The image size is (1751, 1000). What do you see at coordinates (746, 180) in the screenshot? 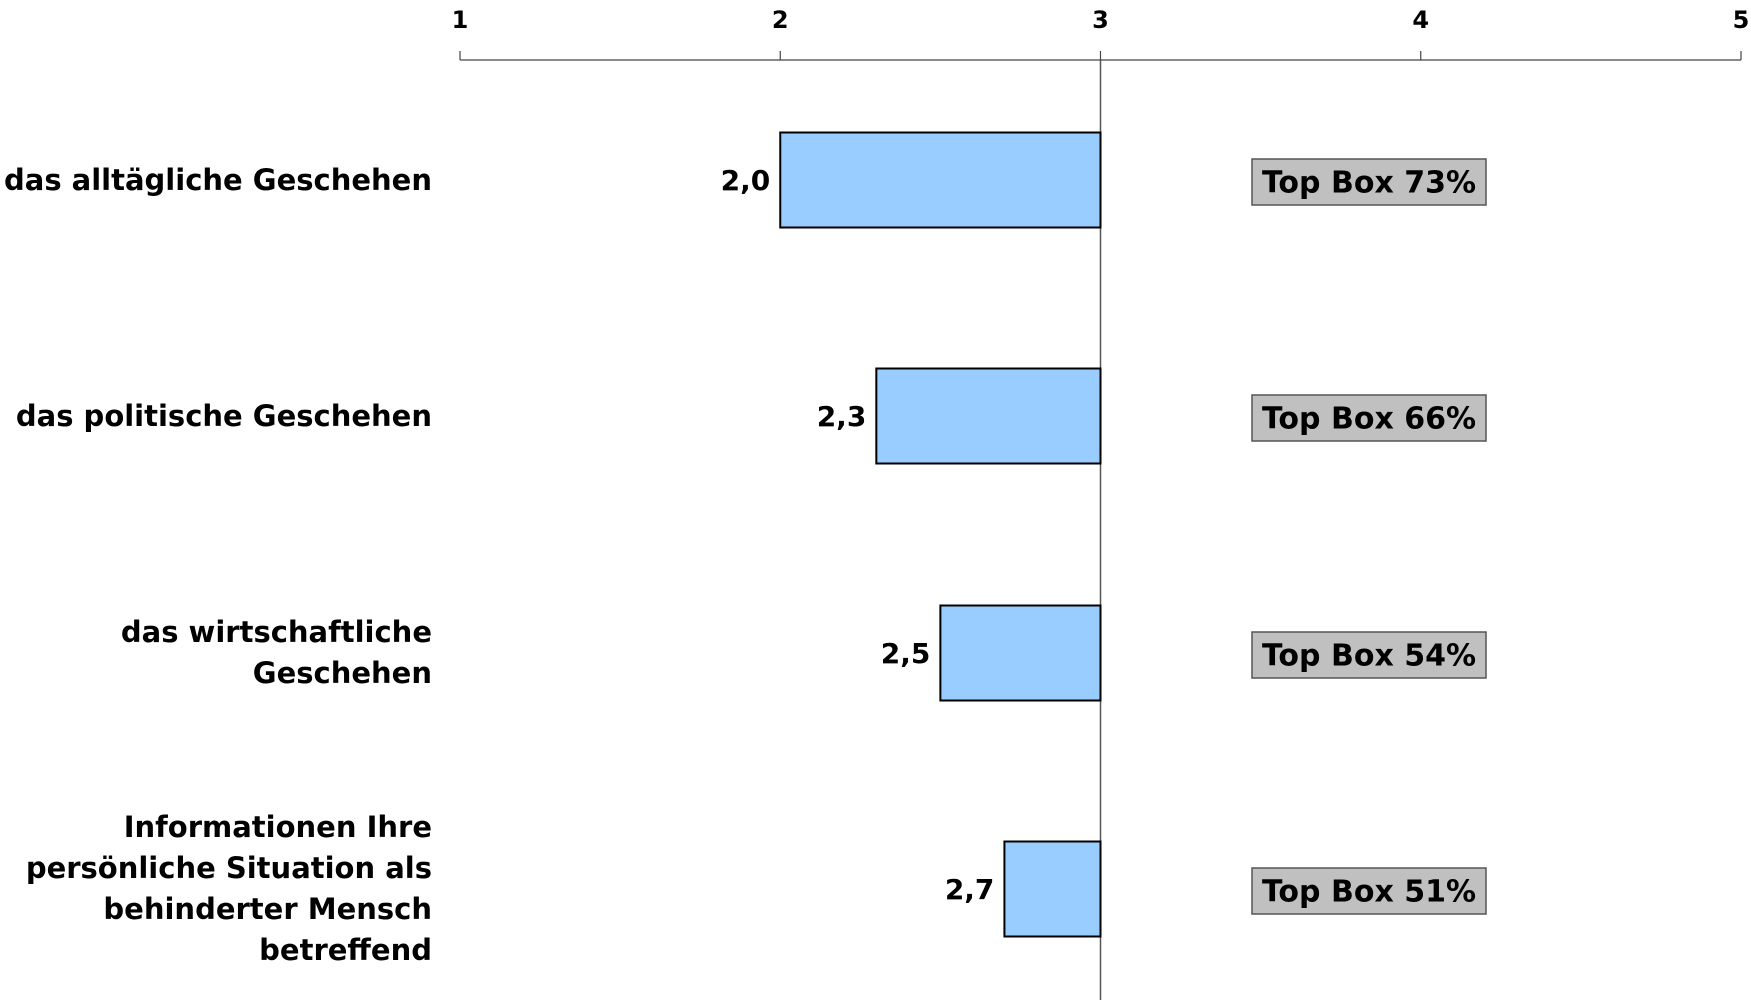
I see `value-label: 2,0` at bounding box center [746, 180].